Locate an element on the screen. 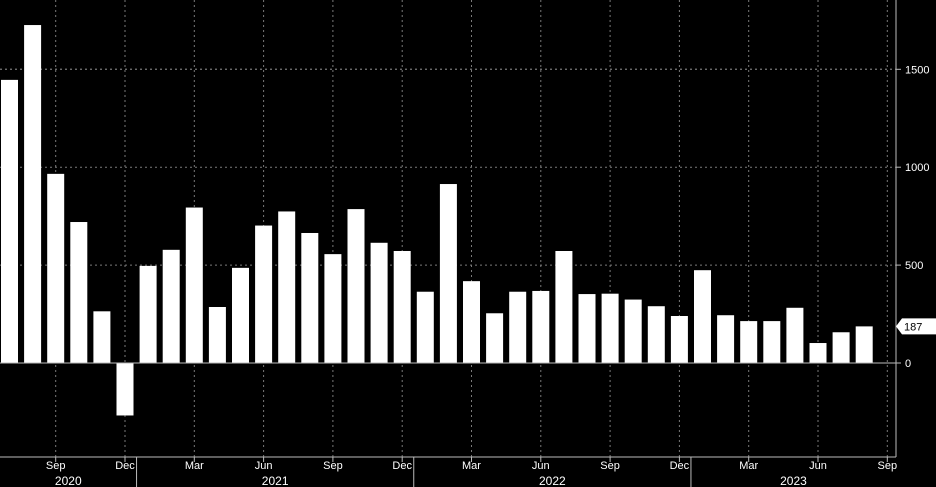  y-tick-label: 0 is located at coordinates (908, 364).